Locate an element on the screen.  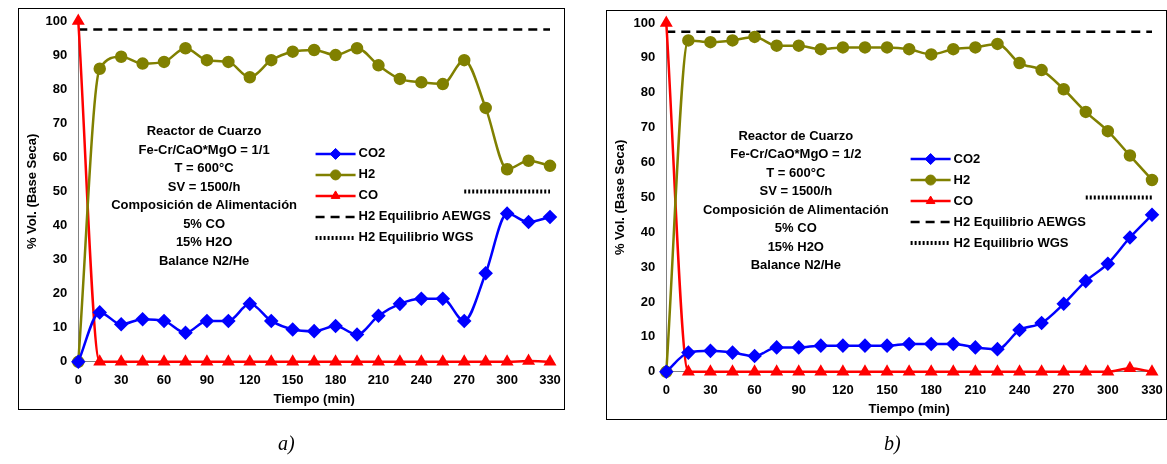
text: b) is located at coordinates (892, 443).